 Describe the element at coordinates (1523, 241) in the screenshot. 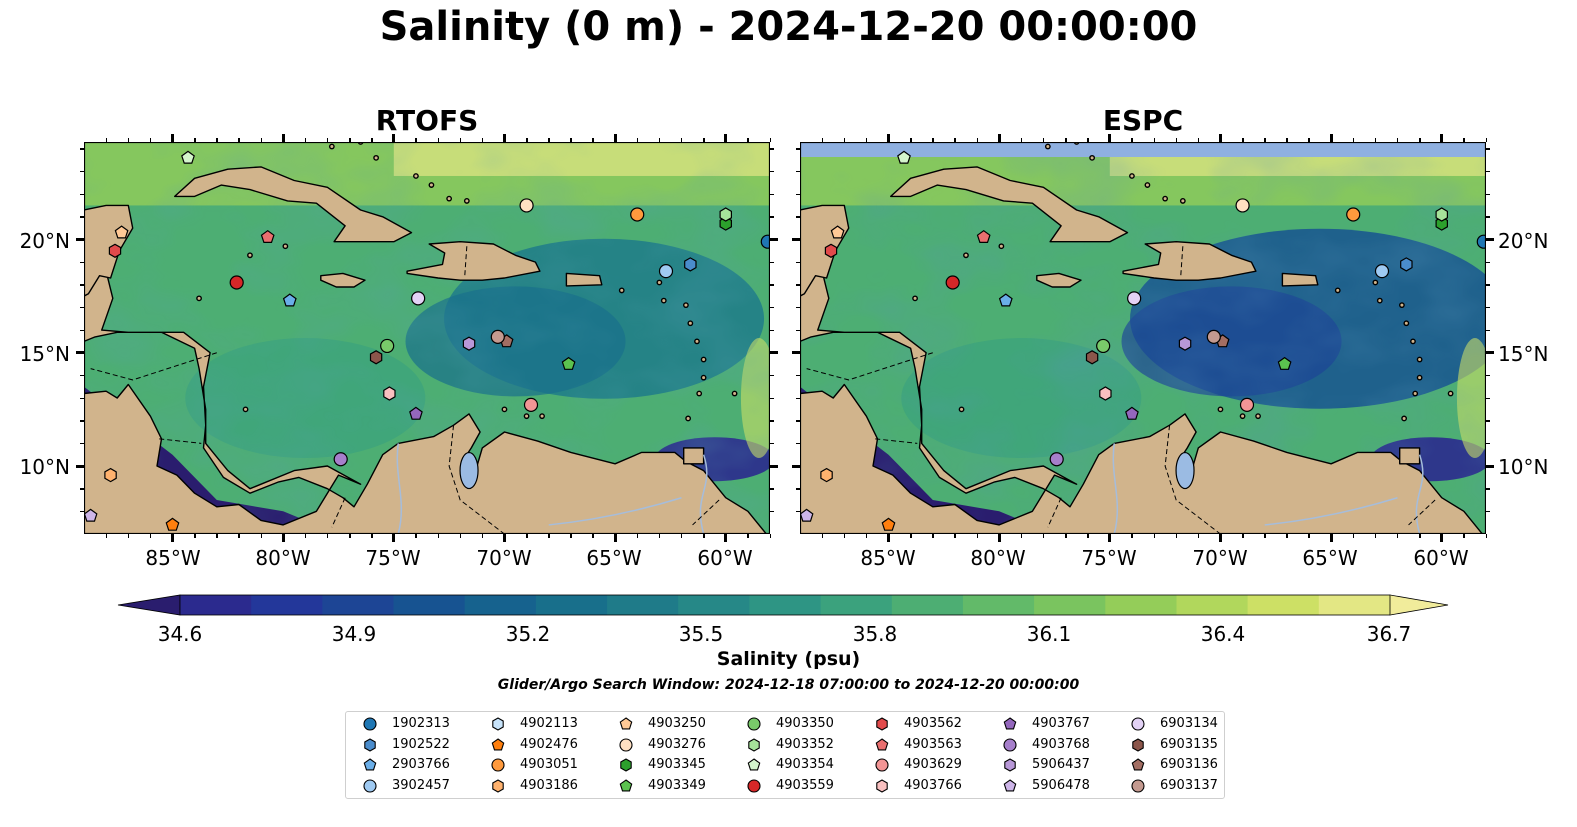

I see `lat-tick-label: 20°N` at that location.